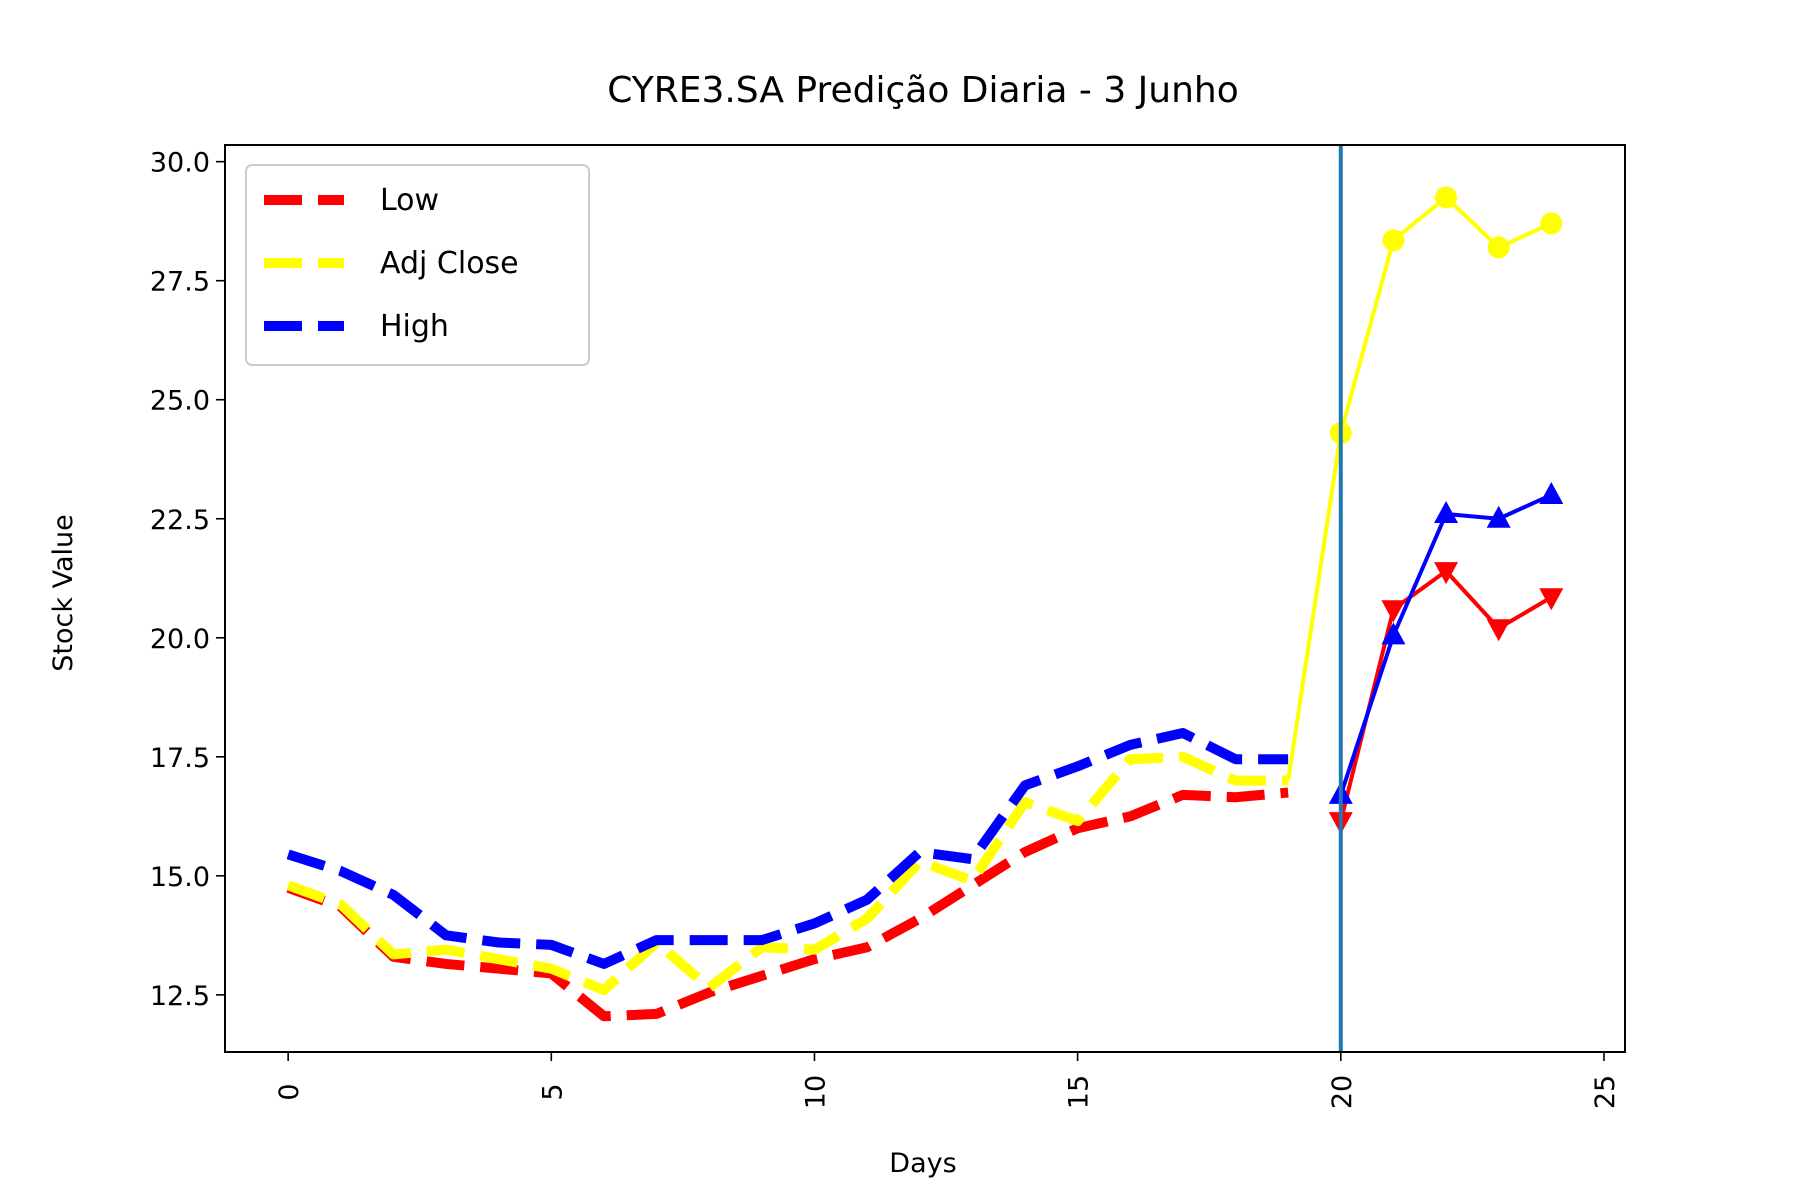 This screenshot has height=1200, width=1800. What do you see at coordinates (414, 326) in the screenshot?
I see `legend-label: High` at bounding box center [414, 326].